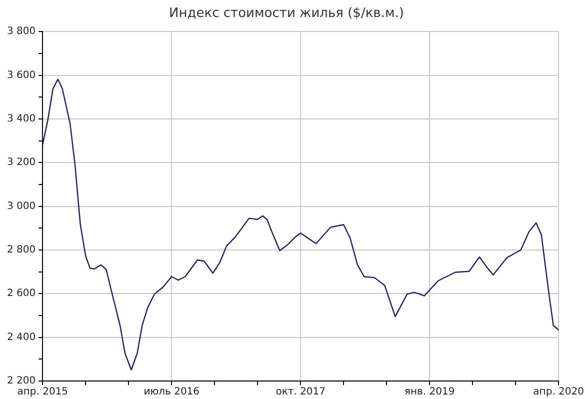  Describe the element at coordinates (21, 206) in the screenshot. I see `y-tick-label: 3 000` at that location.